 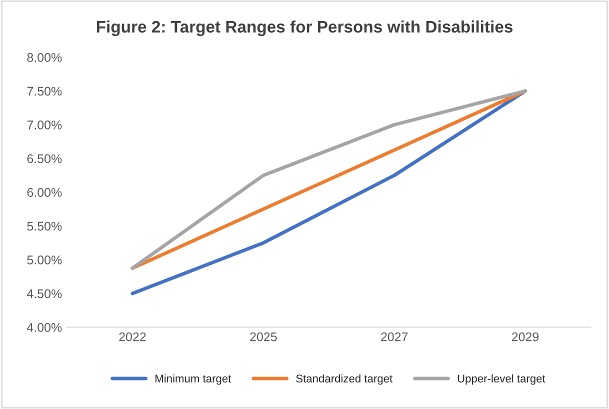 I want to click on y-tick-label: 5.00%, so click(x=44, y=260).